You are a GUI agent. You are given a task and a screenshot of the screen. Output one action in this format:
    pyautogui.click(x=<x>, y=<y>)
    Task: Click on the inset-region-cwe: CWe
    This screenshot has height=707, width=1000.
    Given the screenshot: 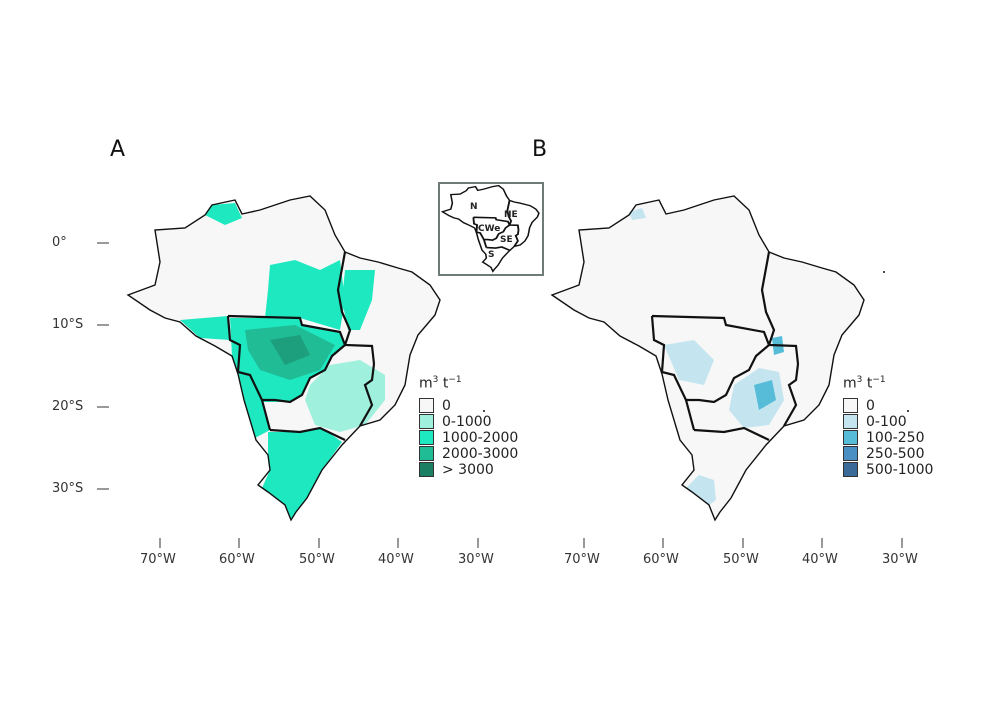 What is the action you would take?
    pyautogui.click(x=489, y=229)
    